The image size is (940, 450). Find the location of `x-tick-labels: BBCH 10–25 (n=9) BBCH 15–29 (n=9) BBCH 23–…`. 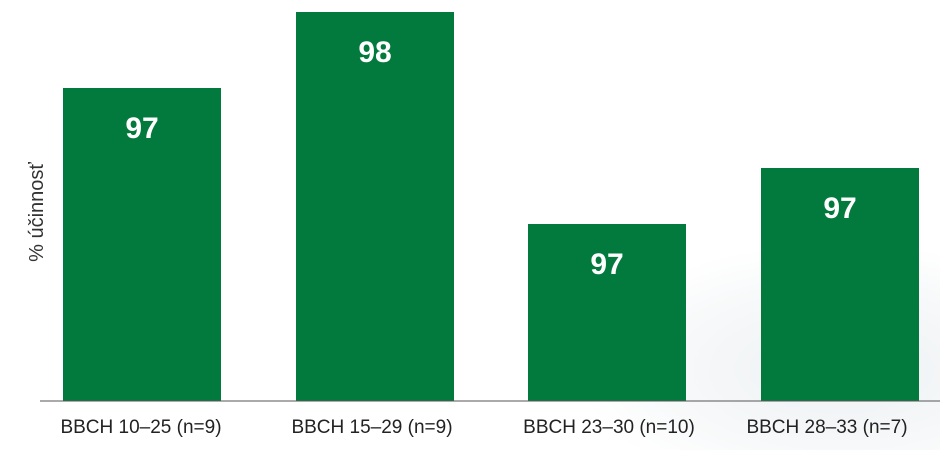

x-tick-labels: BBCH 10–25 (n=9) BBCH 15–29 (n=9) BBCH 23–… is located at coordinates (483, 427).